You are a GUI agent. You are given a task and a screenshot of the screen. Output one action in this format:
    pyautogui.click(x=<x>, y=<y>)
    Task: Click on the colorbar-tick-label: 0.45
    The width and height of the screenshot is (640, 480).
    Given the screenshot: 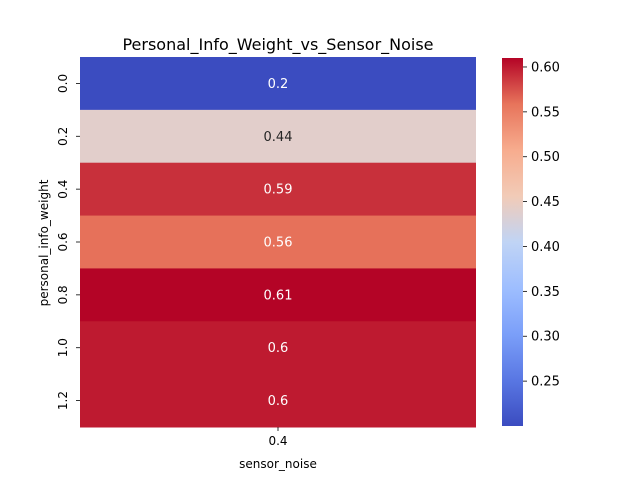 What is the action you would take?
    pyautogui.click(x=545, y=202)
    